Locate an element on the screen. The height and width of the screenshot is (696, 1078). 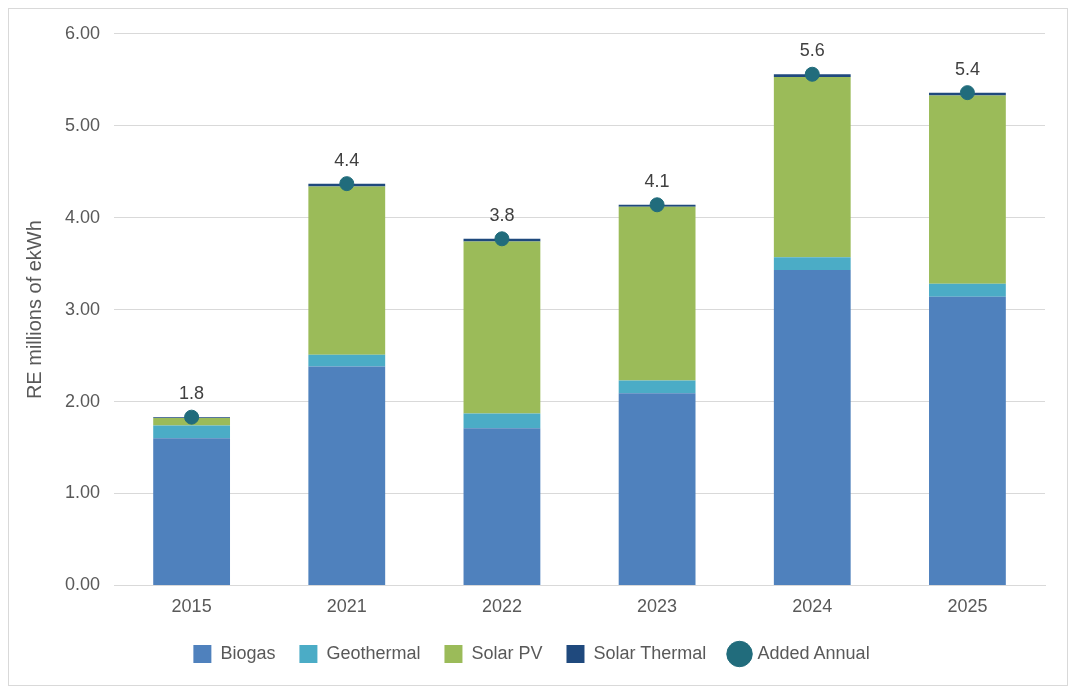
y-tick-label: 2.00 is located at coordinates (82, 400).